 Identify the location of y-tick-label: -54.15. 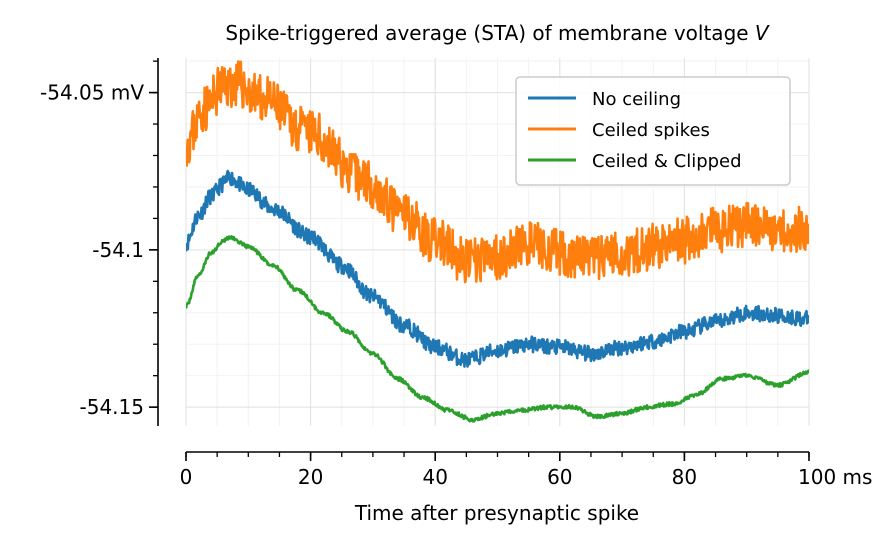
(112, 407).